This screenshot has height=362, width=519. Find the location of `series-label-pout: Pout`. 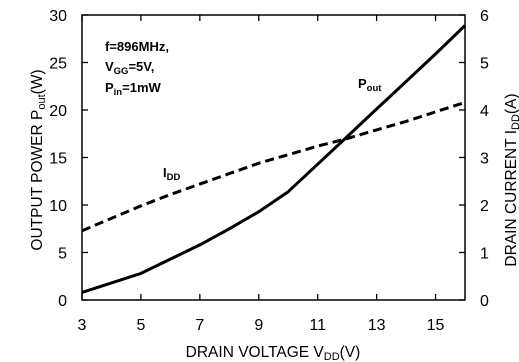

series-label-pout: Pout is located at coordinates (370, 85).